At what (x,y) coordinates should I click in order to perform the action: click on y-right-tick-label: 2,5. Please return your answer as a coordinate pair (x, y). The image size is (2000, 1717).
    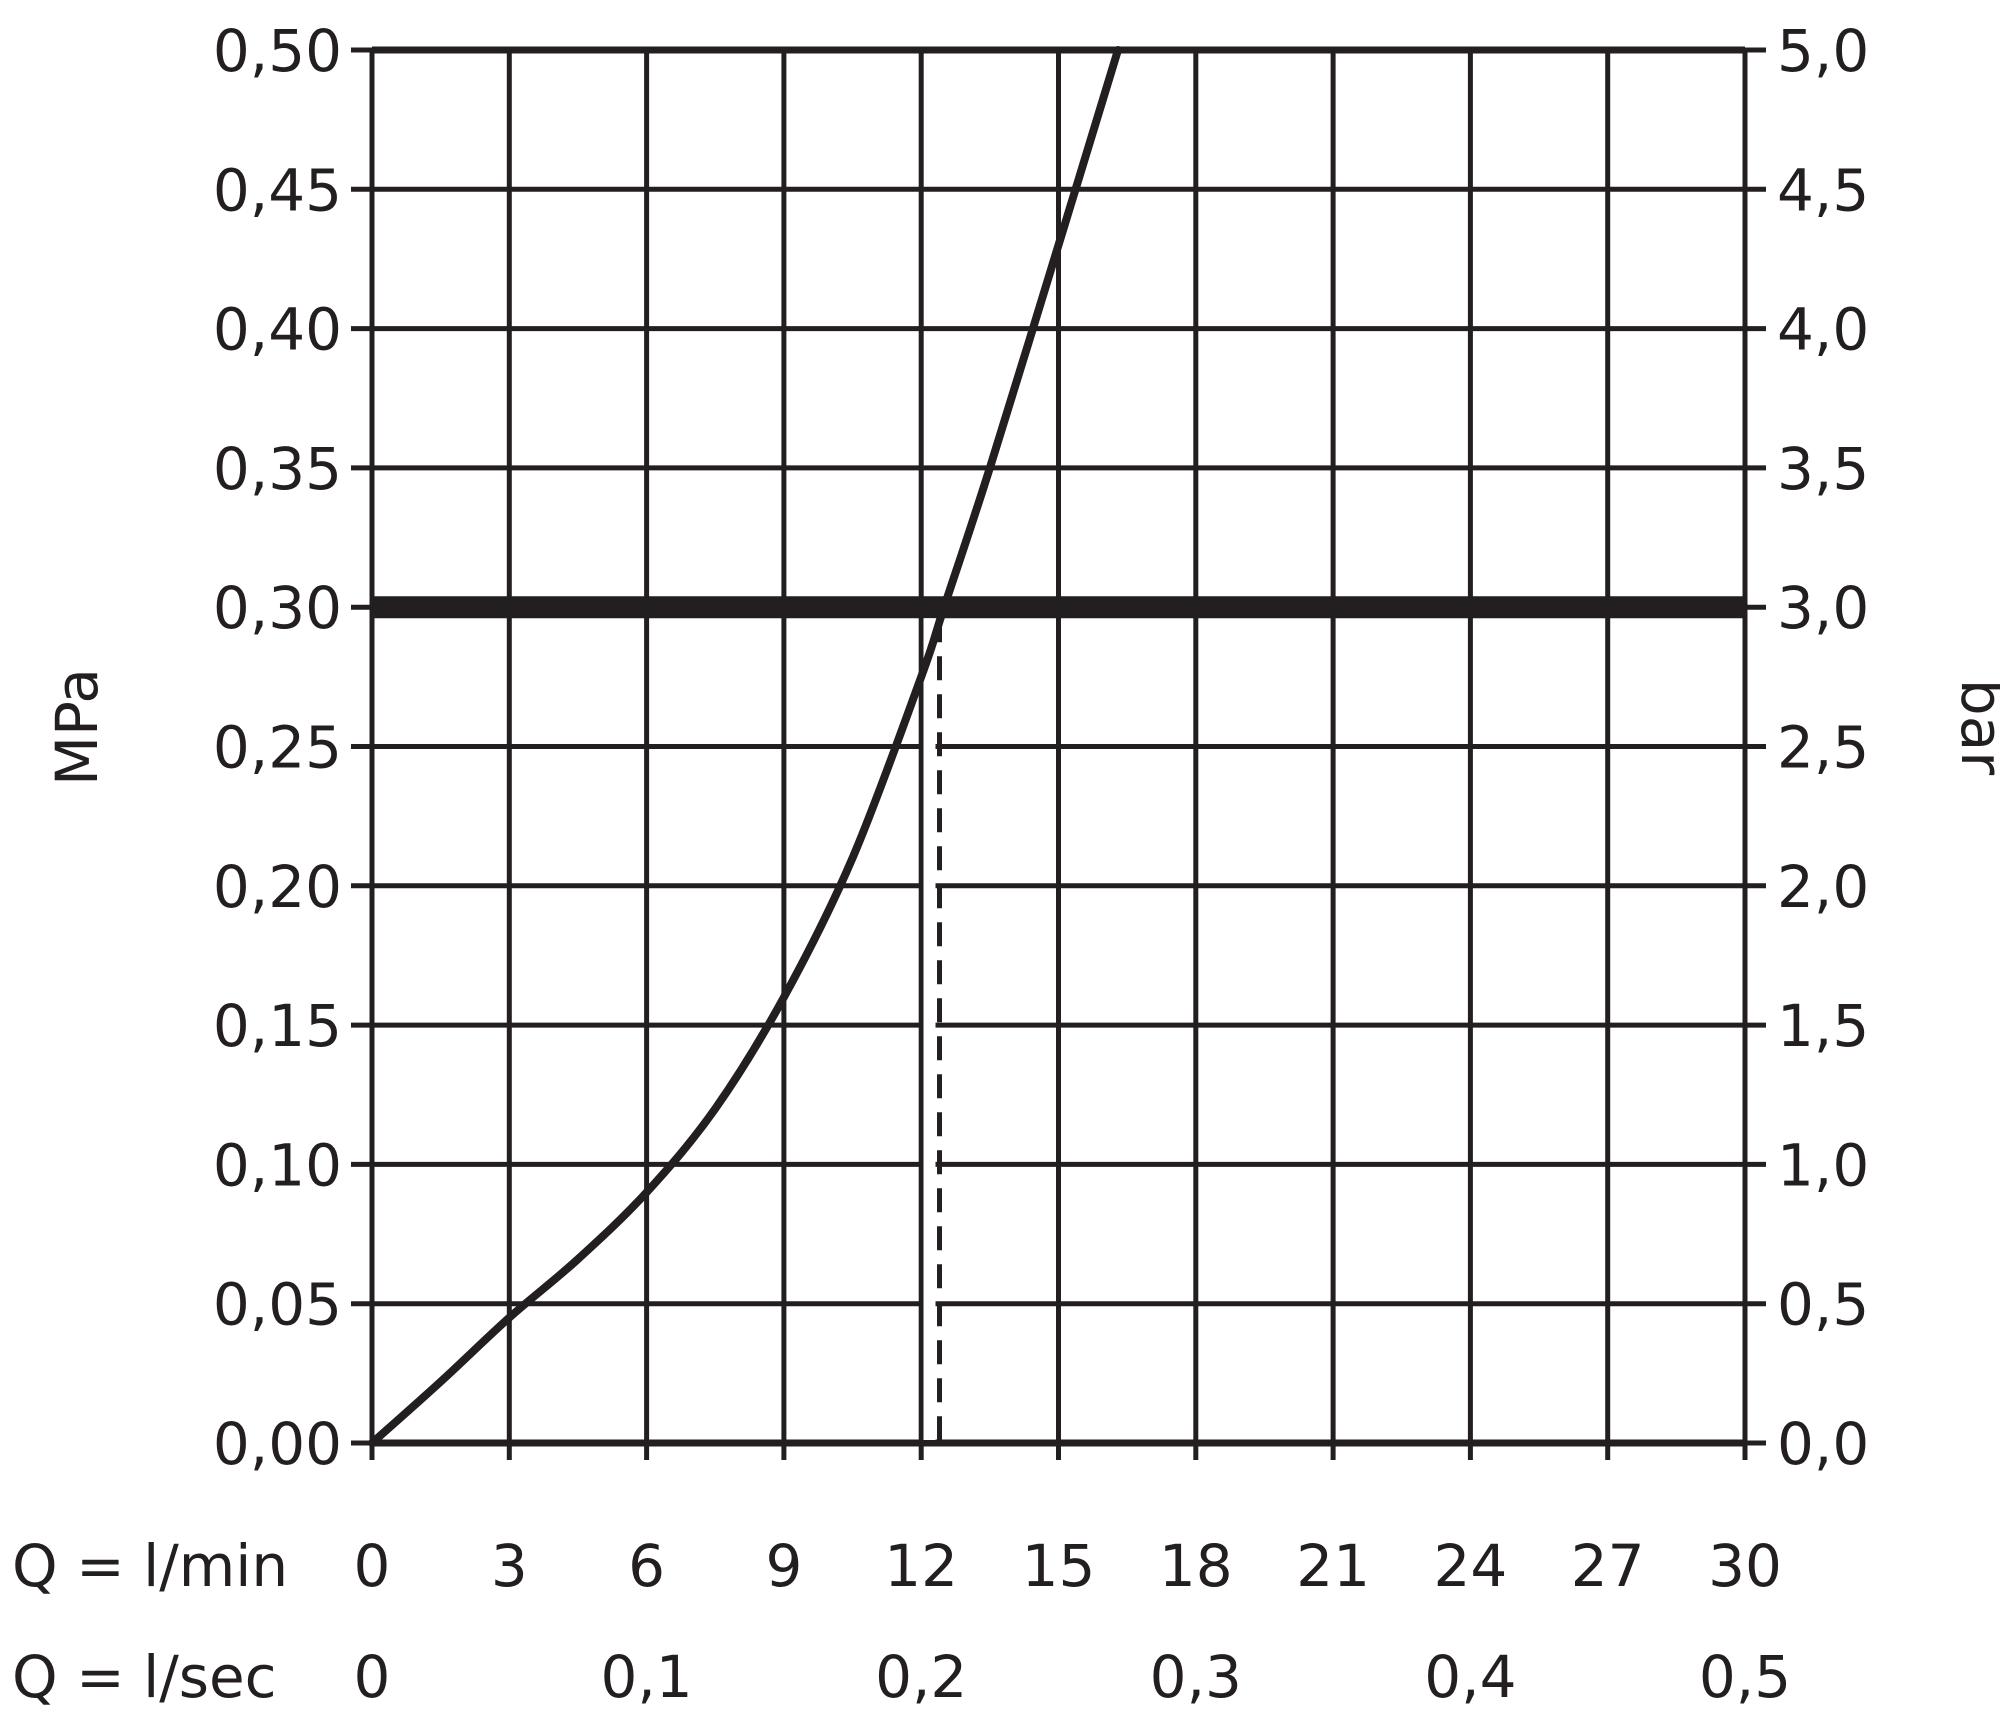
    Looking at the image, I should click on (1823, 748).